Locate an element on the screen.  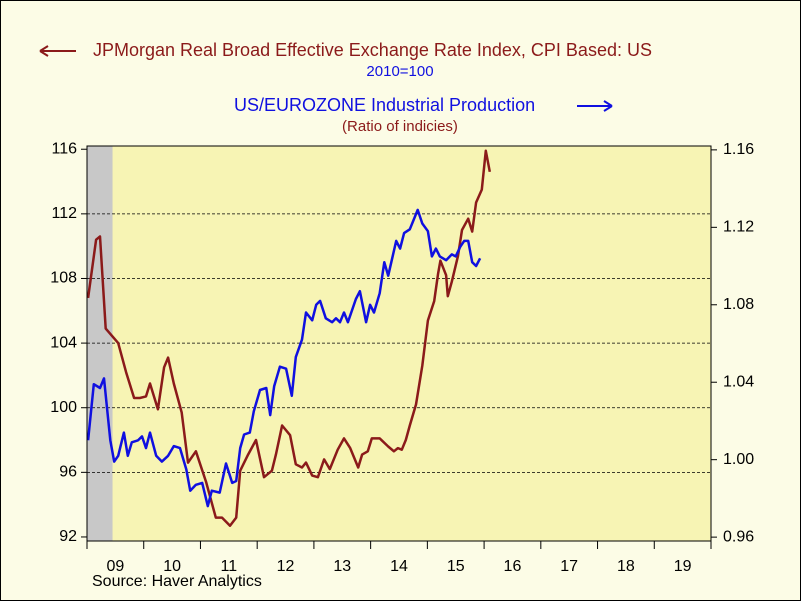
recession-band is located at coordinates (100, 343).